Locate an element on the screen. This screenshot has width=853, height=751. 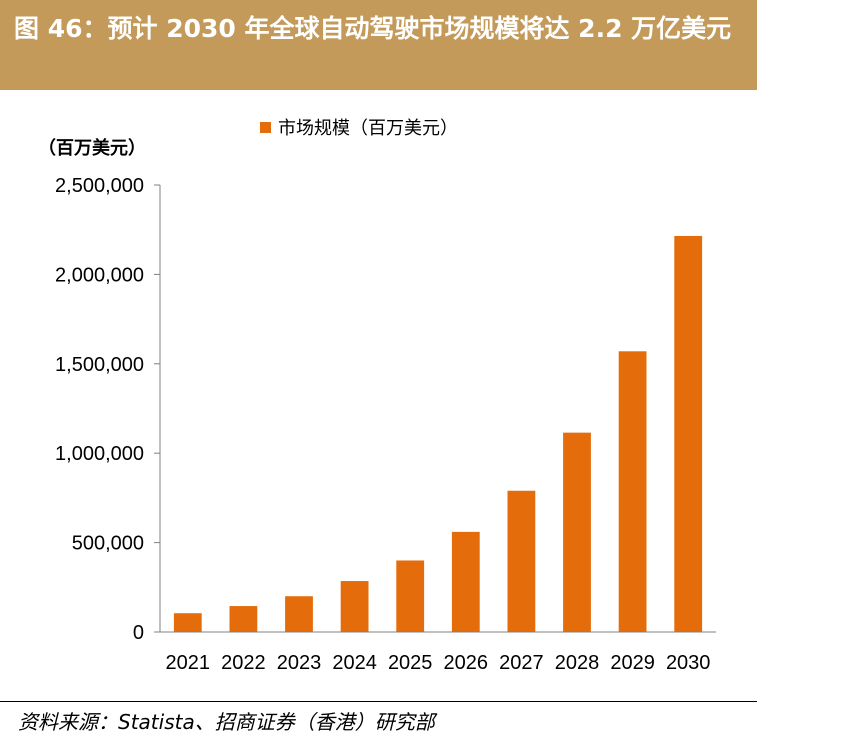
x-axis: 2021 2022 2023 2024 2025 2026 2027 2028 2029 2030 is located at coordinates (438, 652).